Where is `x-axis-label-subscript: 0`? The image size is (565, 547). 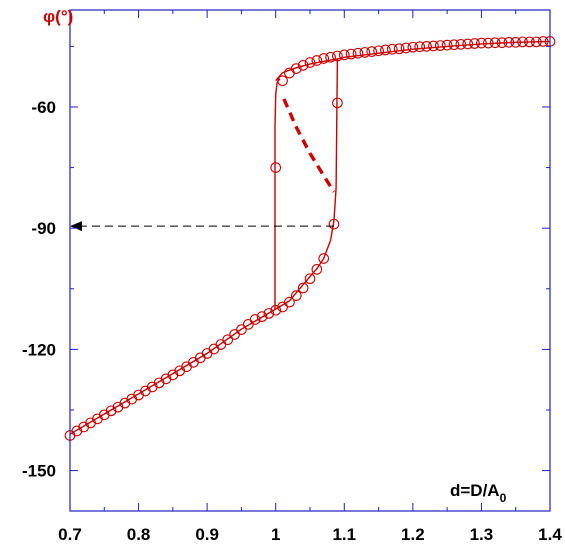
x-axis-label-subscript: 0 is located at coordinates (503, 498).